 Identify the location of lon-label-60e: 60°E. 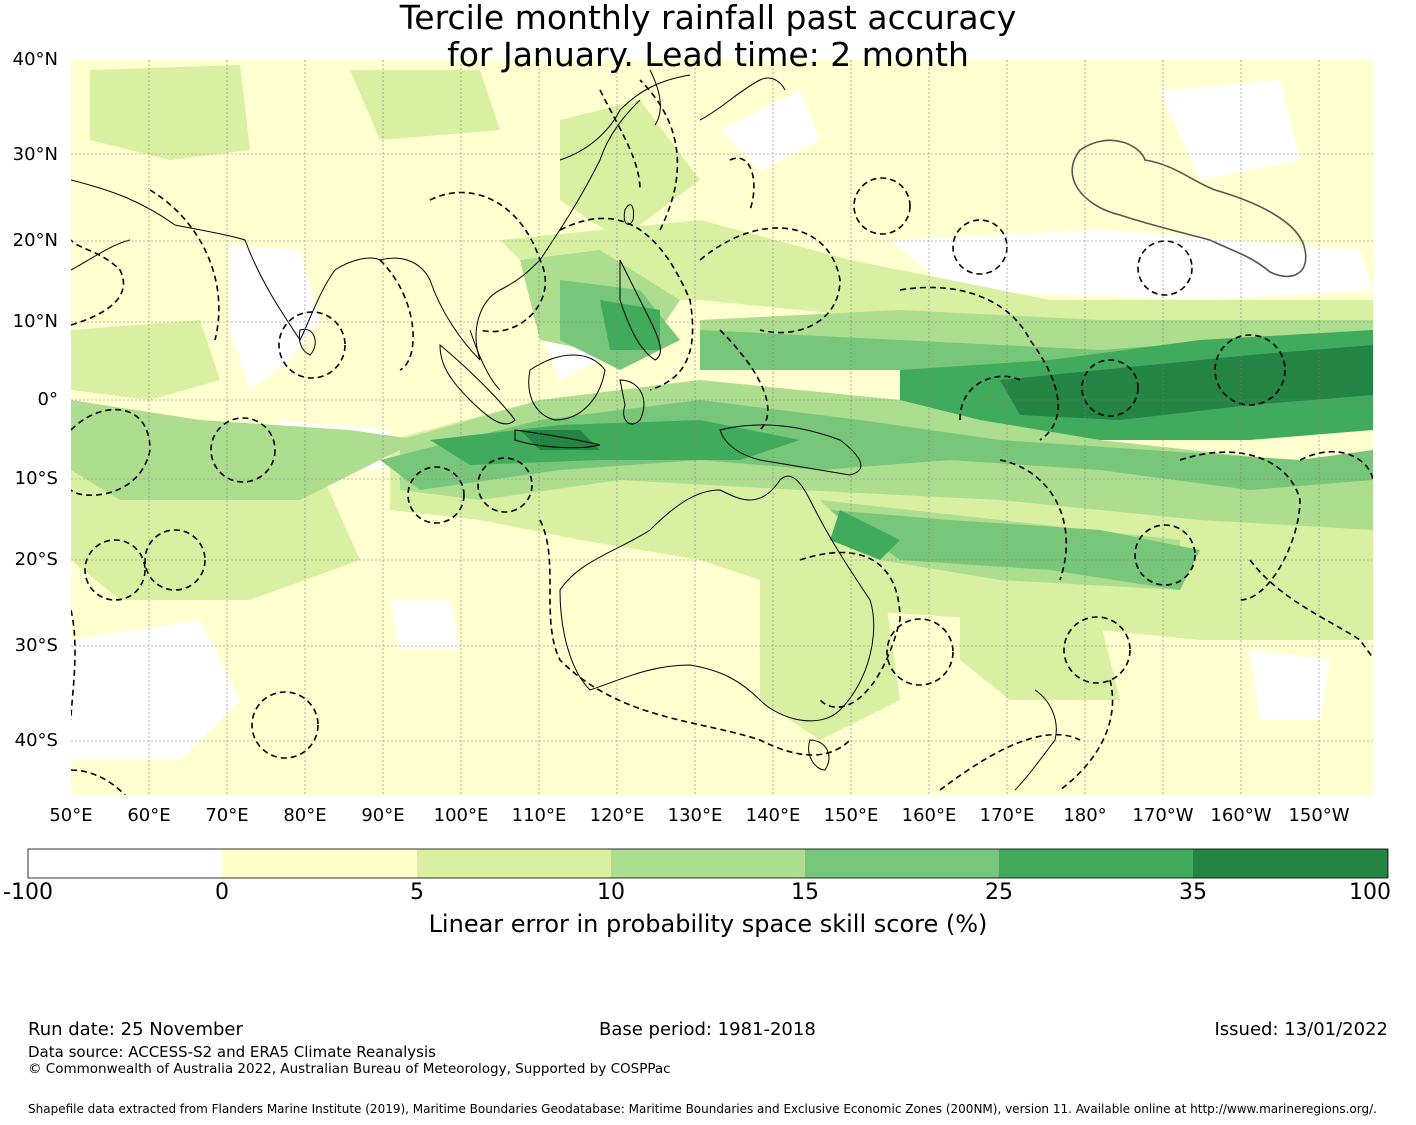
(149, 815).